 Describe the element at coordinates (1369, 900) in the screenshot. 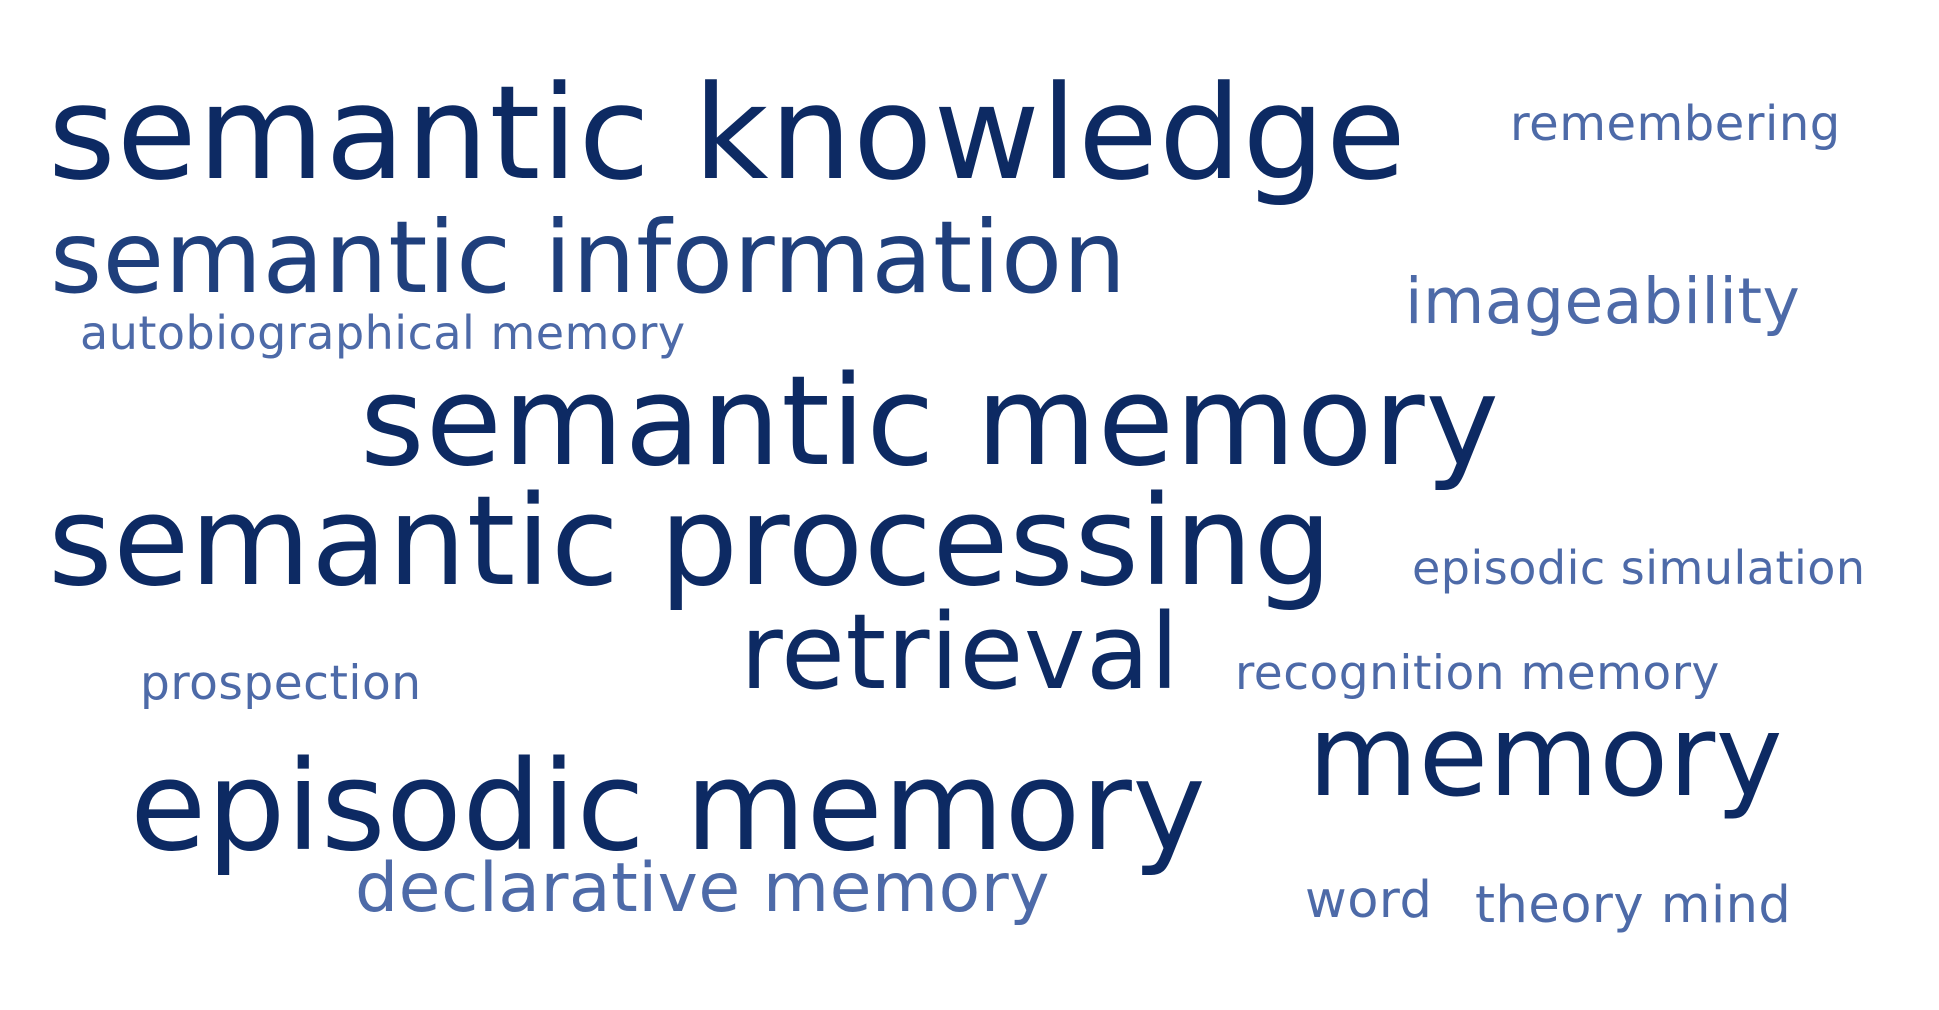

I see `word-word: word` at that location.